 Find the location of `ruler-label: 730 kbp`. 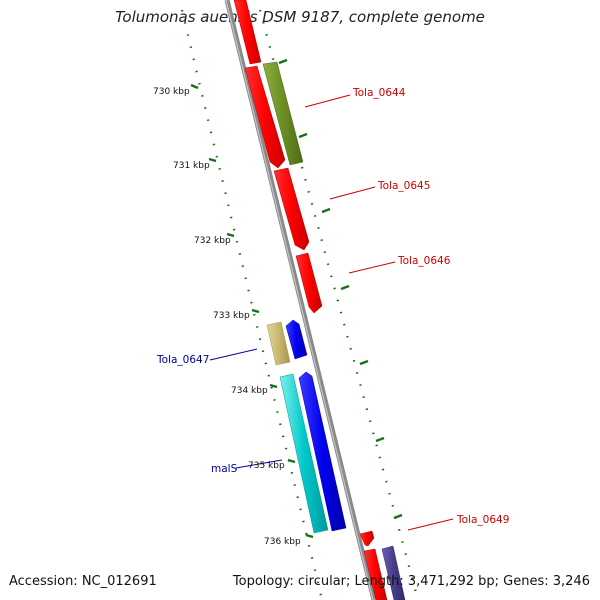

ruler-label: 730 kbp is located at coordinates (171, 92).